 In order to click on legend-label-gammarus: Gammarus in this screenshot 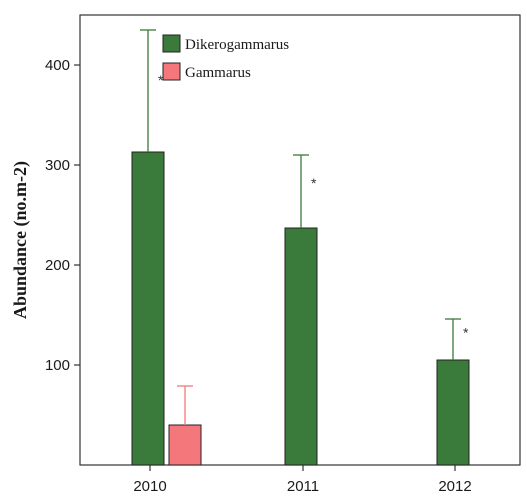, I will do `click(218, 73)`.